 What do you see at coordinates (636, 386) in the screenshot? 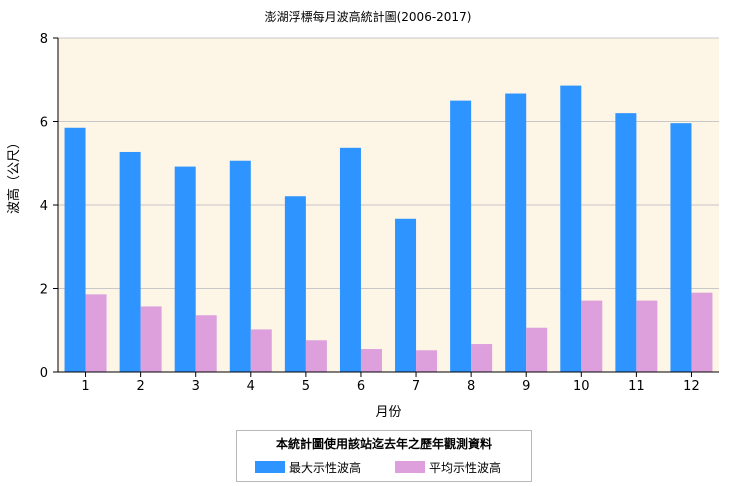
I see `x-tick-label: 11` at bounding box center [636, 386].